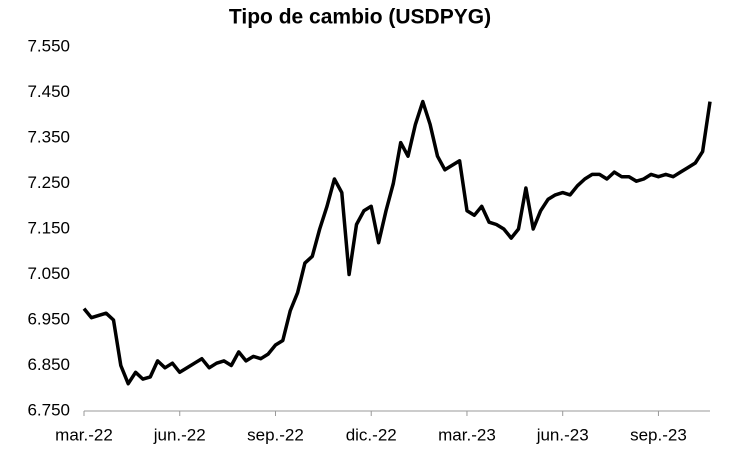 The height and width of the screenshot is (465, 750). What do you see at coordinates (360, 17) in the screenshot?
I see `chart-title: Tipo de cambio (USDPYG)` at bounding box center [360, 17].